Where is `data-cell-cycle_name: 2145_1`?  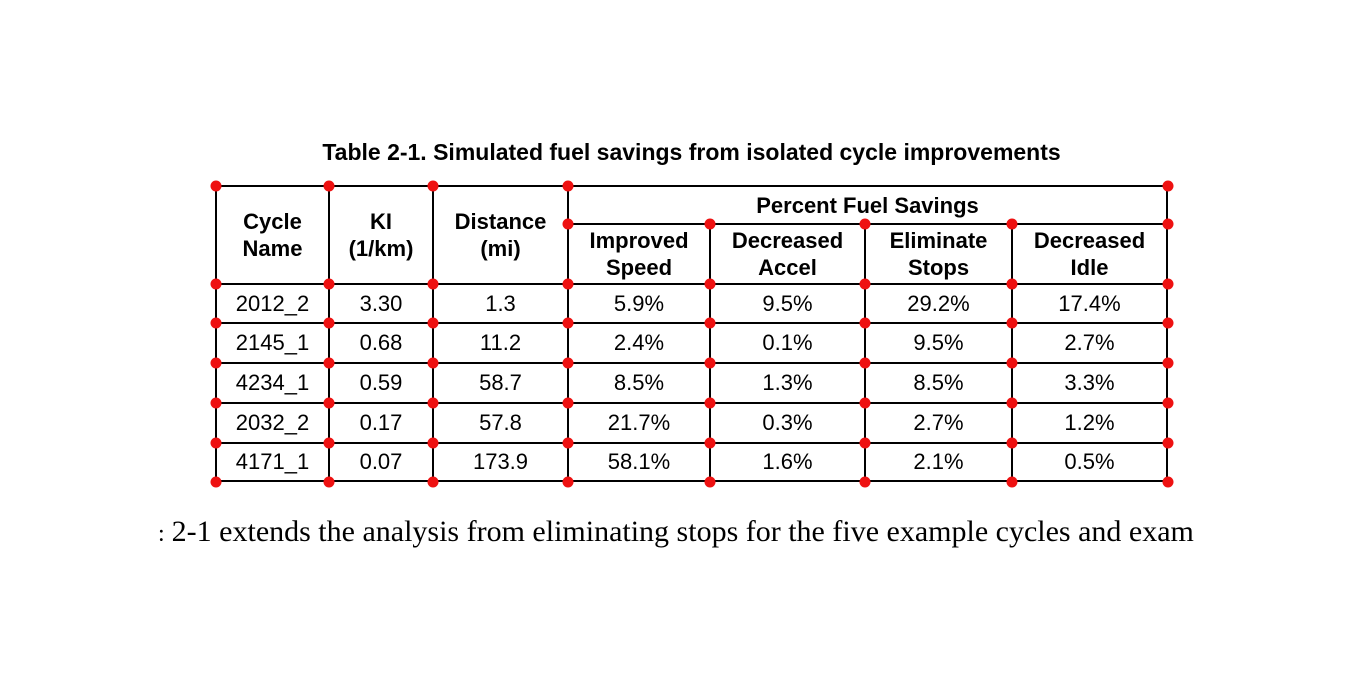
data-cell-cycle_name: 2145_1 is located at coordinates (273, 344).